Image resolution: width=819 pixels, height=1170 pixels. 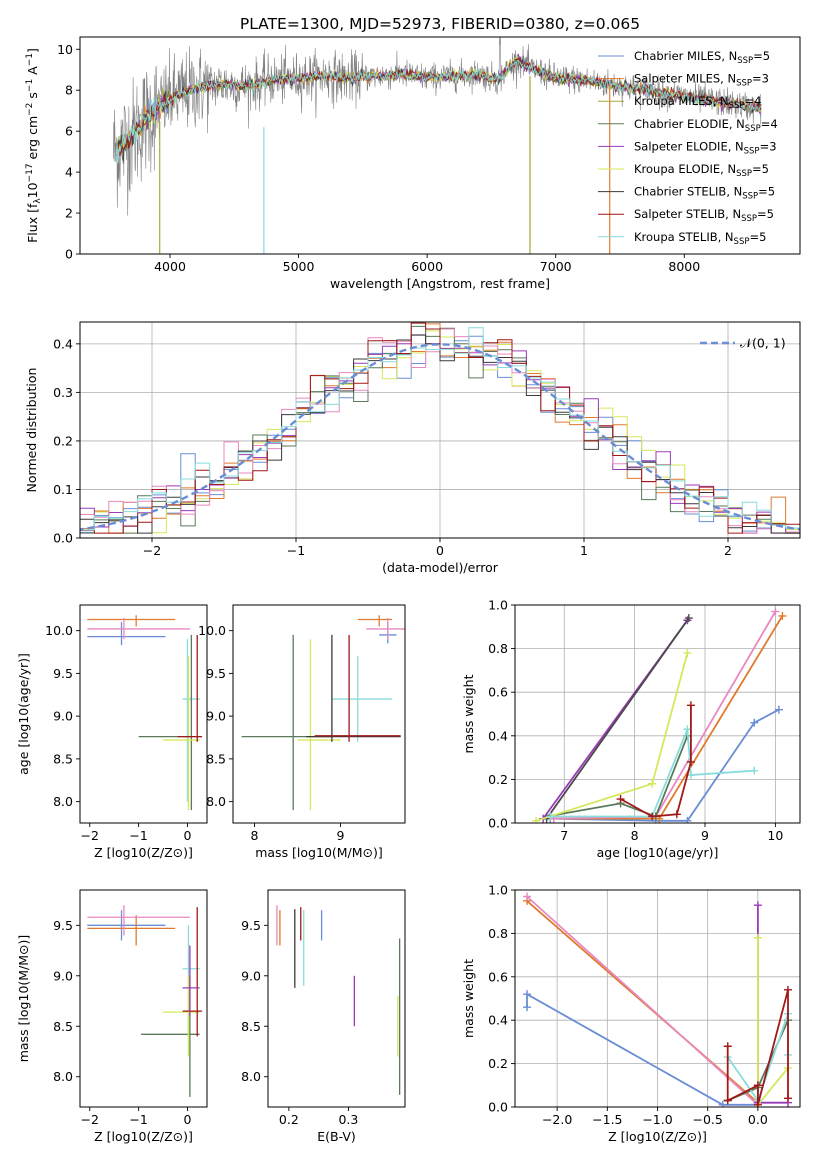 I want to click on legend-label-text: Chabrier MILES, N, so click(x=685, y=56).